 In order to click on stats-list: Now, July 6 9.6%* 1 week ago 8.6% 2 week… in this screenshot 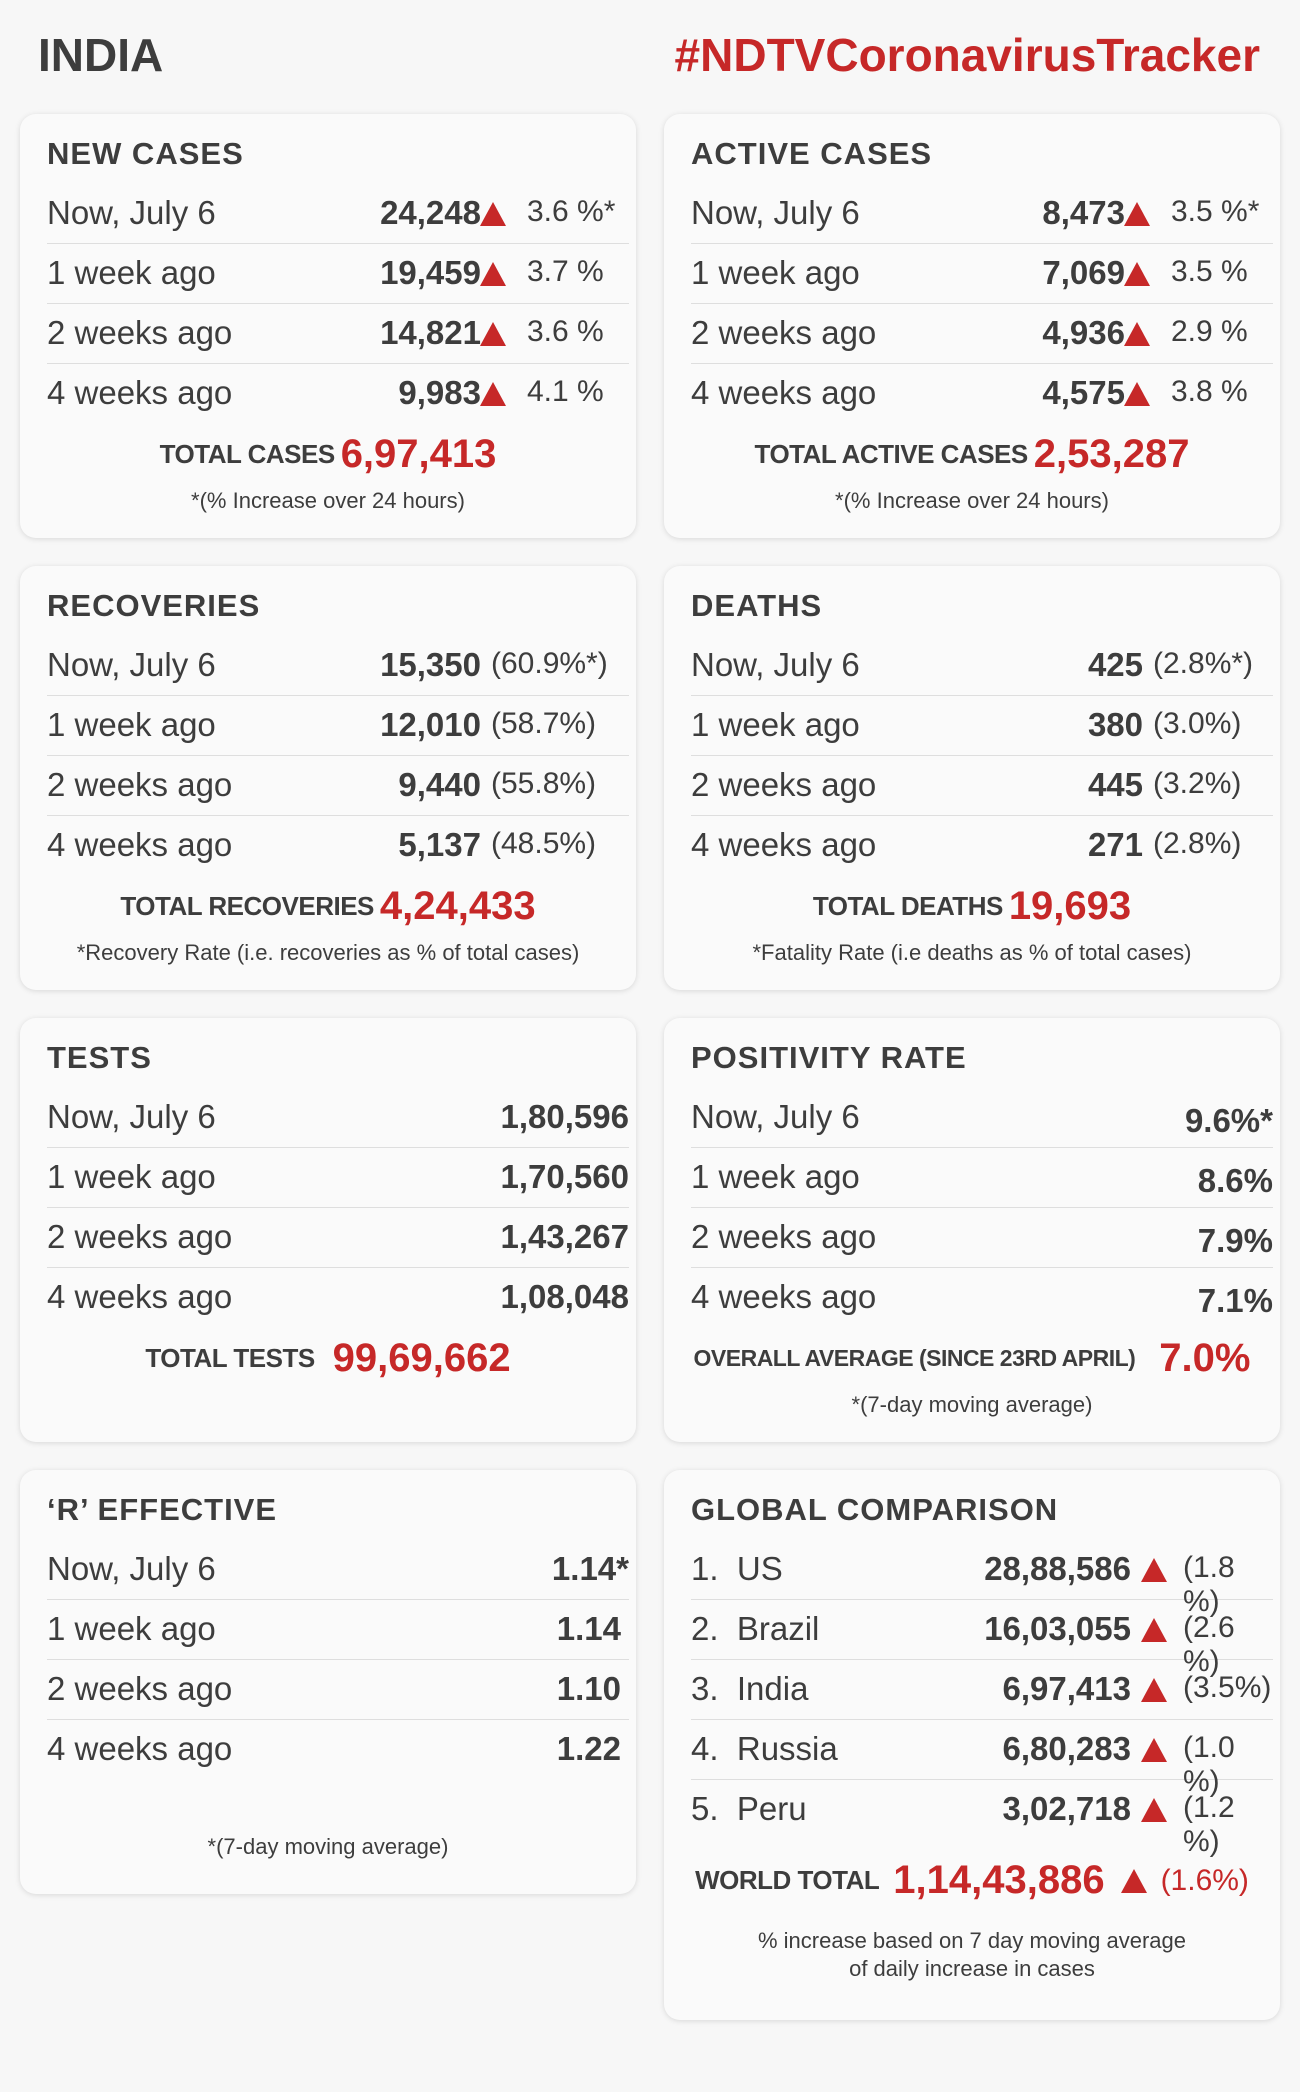, I will do `click(982, 1208)`.